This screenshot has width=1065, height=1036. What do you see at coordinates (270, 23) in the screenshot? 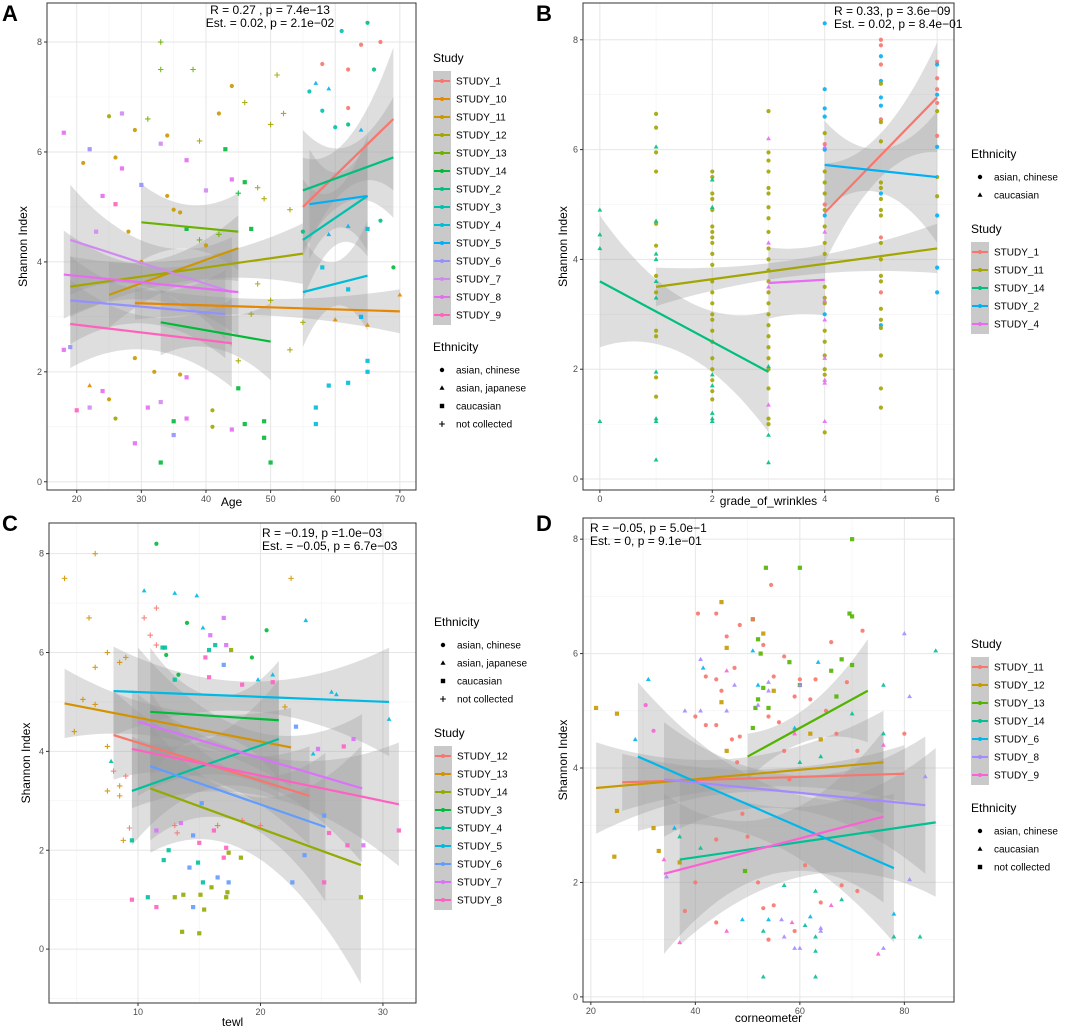
I see `stats-annotation: Est. = 0.02, p = 2.1e−02` at bounding box center [270, 23].